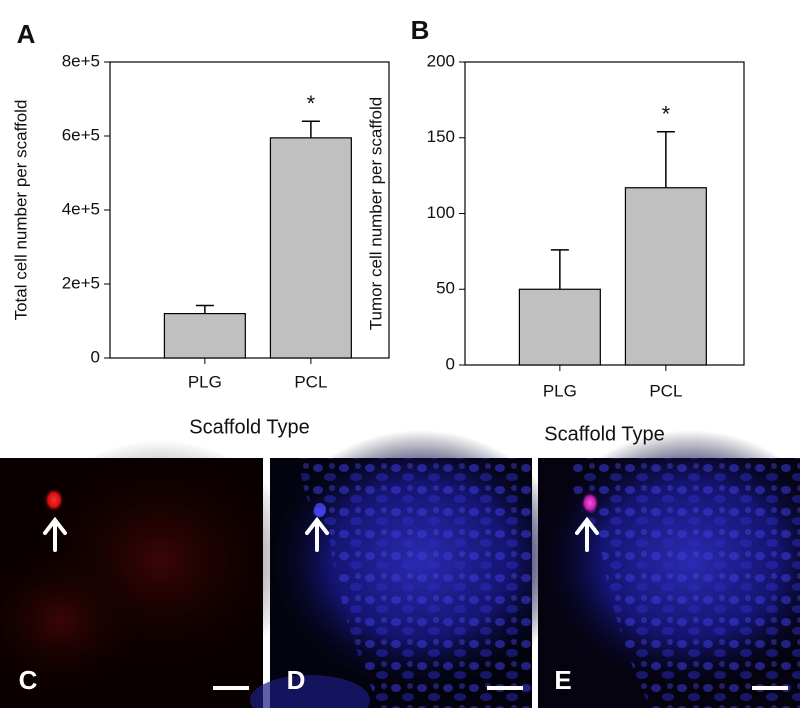 The width and height of the screenshot is (800, 708). What do you see at coordinates (81, 60) in the screenshot?
I see `y-tick-label: 8e+5` at bounding box center [81, 60].